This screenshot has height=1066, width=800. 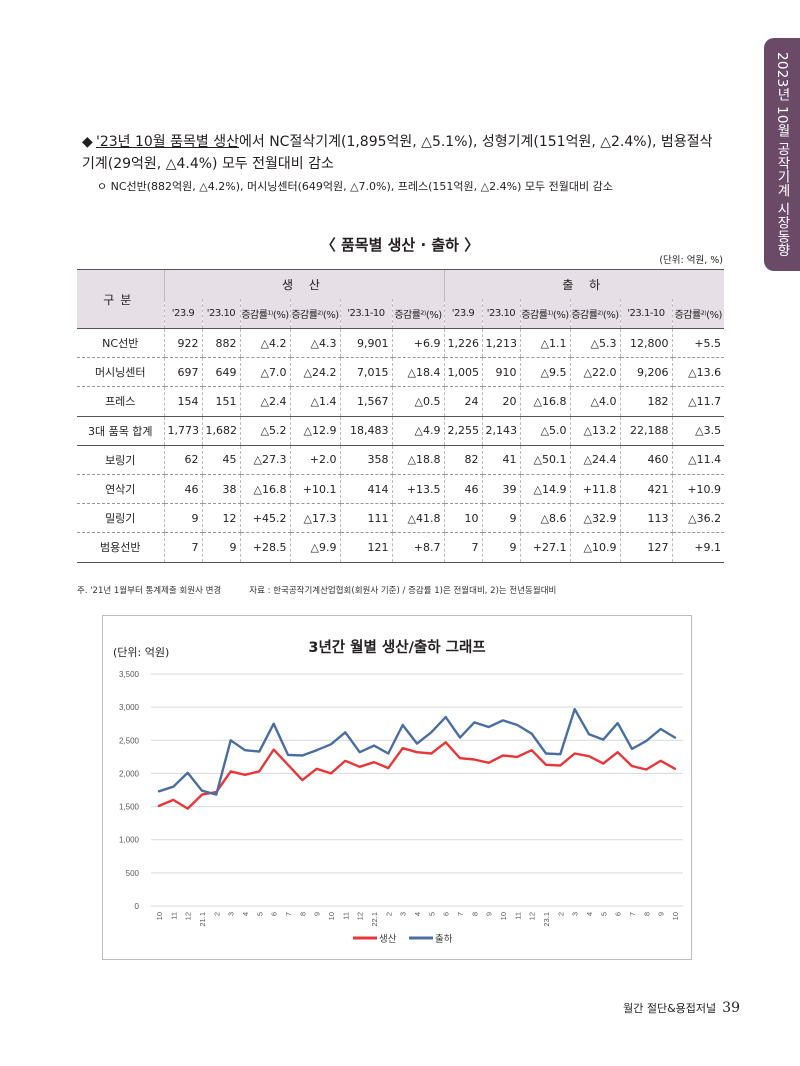 What do you see at coordinates (645, 343) in the screenshot?
I see `table-cell: 12,800` at bounding box center [645, 343].